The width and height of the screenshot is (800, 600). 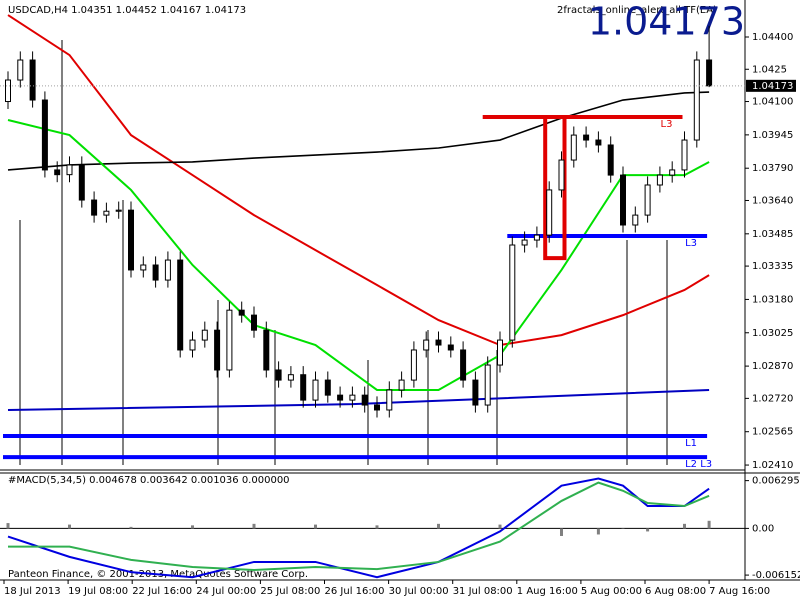 What do you see at coordinates (769, 69) in the screenshot?
I see `y-tick-label: 1.0425` at bounding box center [769, 69].